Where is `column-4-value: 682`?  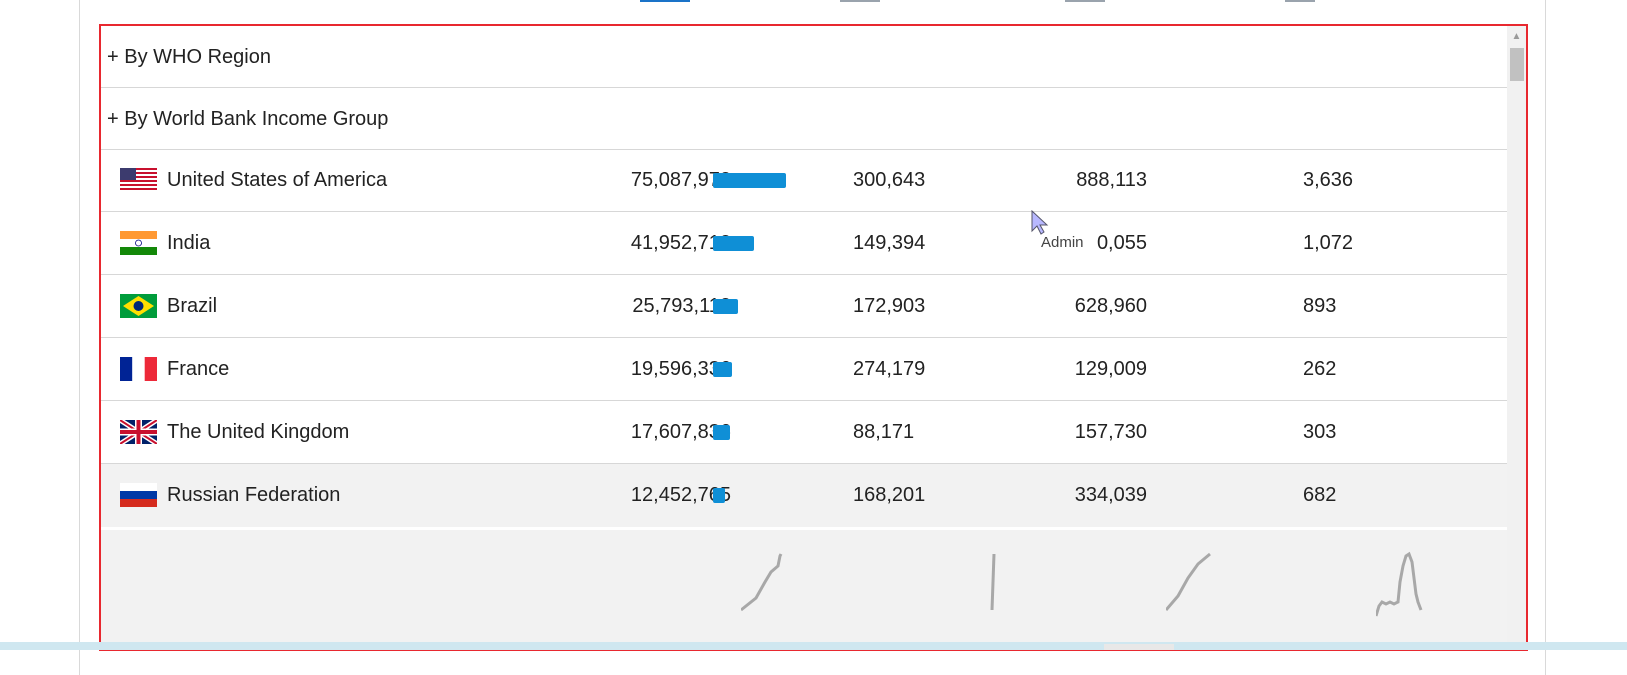
column-4-value: 682 is located at coordinates (1320, 495).